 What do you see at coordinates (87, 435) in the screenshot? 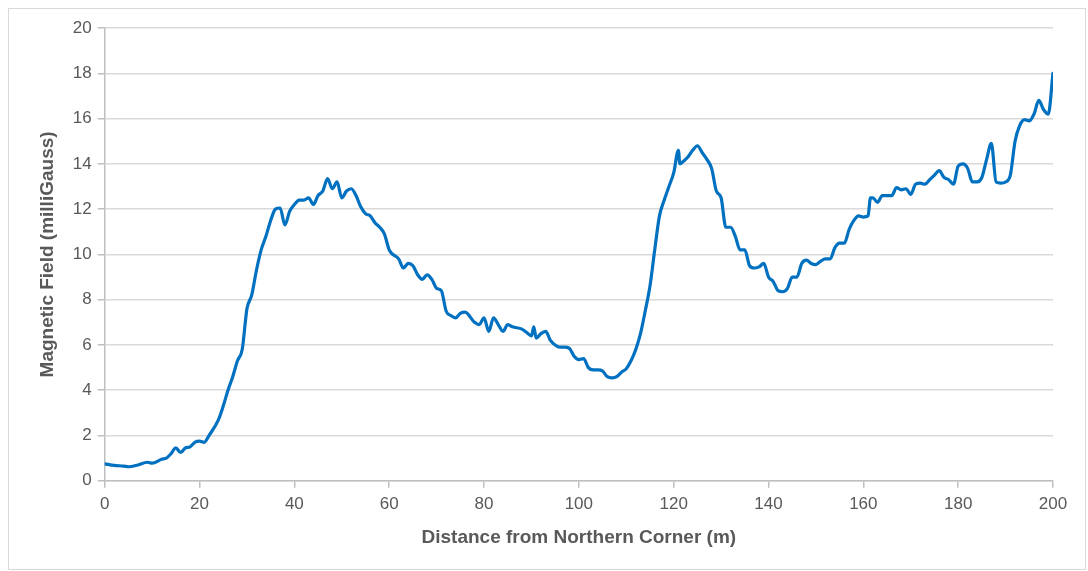
I see `y-tick-label: 2` at bounding box center [87, 435].